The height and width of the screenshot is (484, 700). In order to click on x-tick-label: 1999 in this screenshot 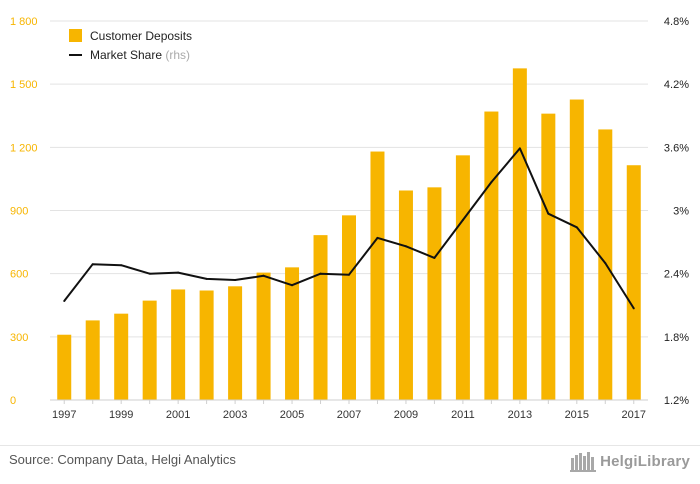, I will do `click(121, 415)`.